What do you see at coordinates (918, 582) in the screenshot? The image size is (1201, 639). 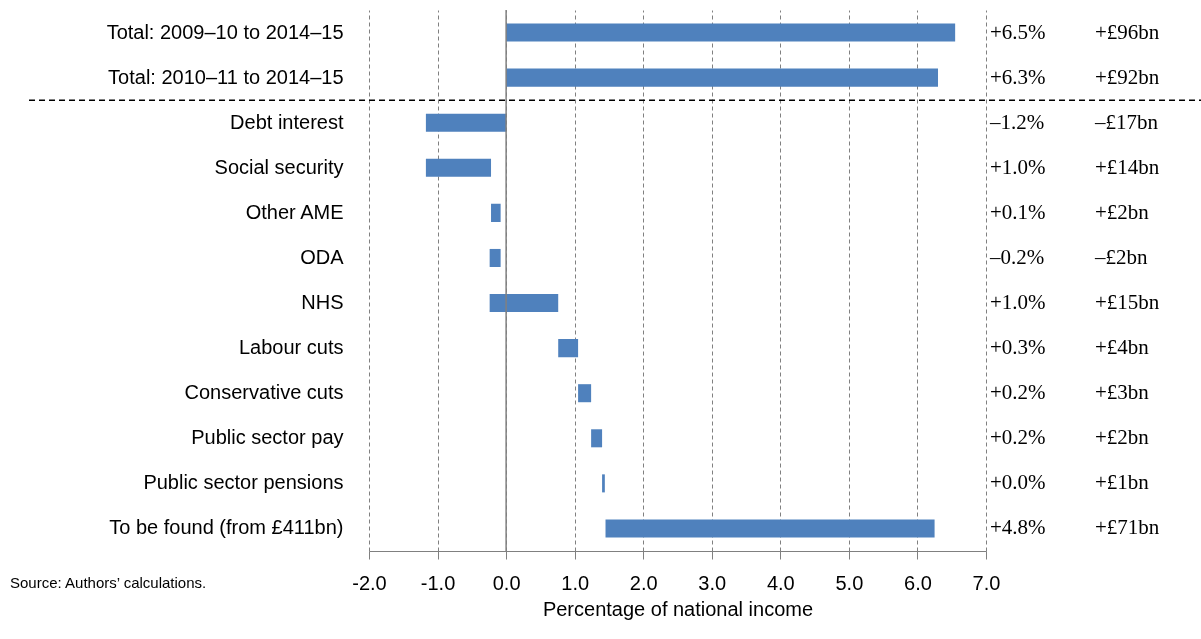 I see `x-tick-label: 6.0` at bounding box center [918, 582].